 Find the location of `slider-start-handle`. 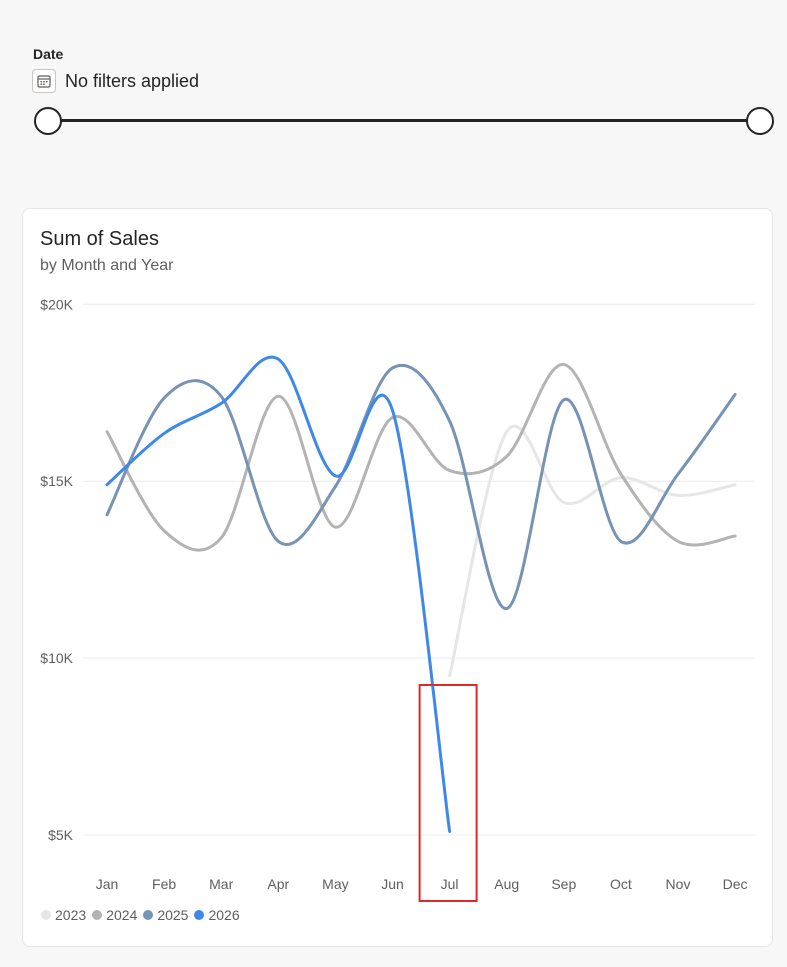

slider-start-handle is located at coordinates (48, 121).